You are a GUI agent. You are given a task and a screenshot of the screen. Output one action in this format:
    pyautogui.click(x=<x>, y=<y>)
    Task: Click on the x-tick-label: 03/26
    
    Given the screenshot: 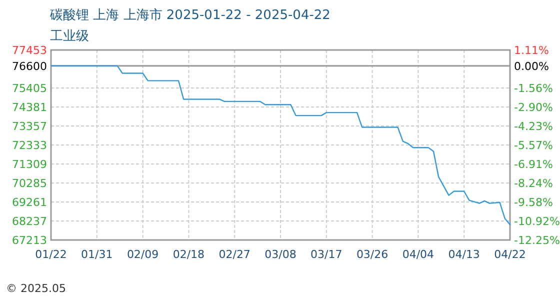 What is the action you would take?
    pyautogui.click(x=372, y=254)
    